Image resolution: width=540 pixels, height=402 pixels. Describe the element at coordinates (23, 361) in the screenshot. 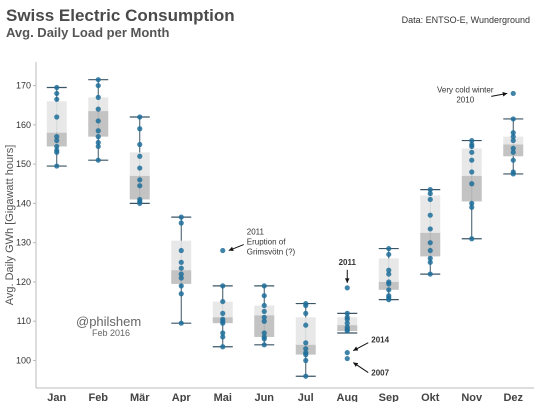

I see `y-tick-label: 100` at that location.